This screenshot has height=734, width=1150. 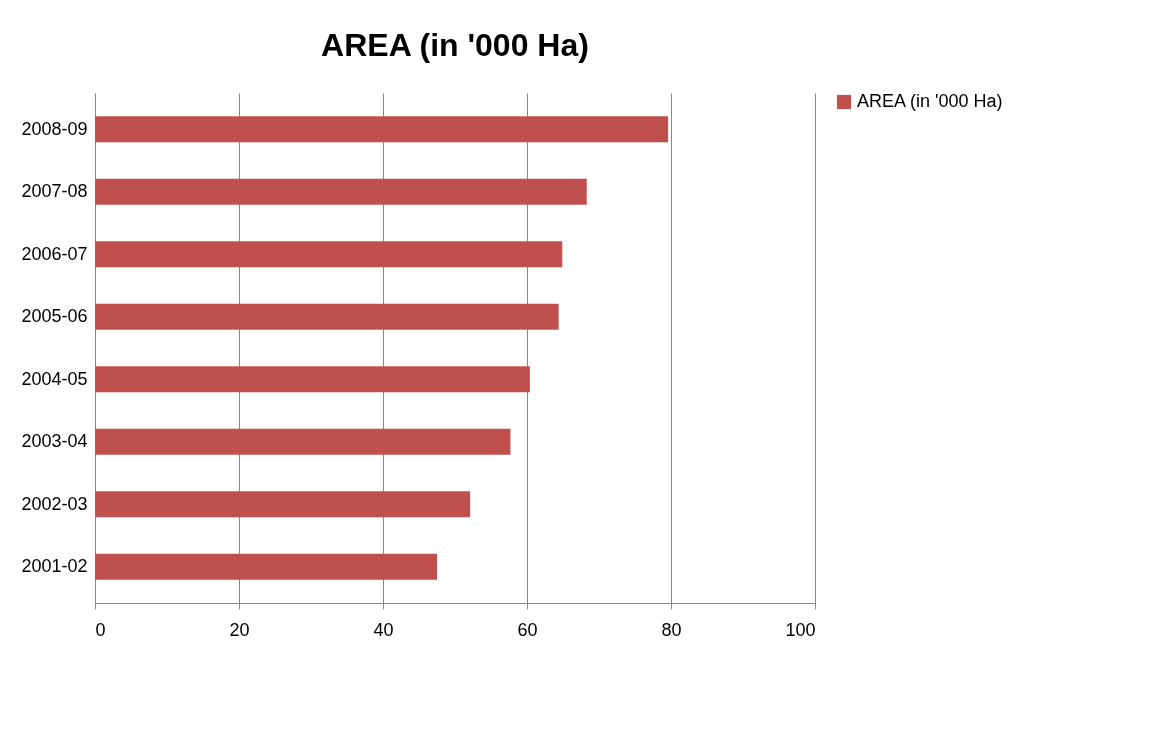 What do you see at coordinates (54, 503) in the screenshot?
I see `y-tick-label: 2002-03` at bounding box center [54, 503].